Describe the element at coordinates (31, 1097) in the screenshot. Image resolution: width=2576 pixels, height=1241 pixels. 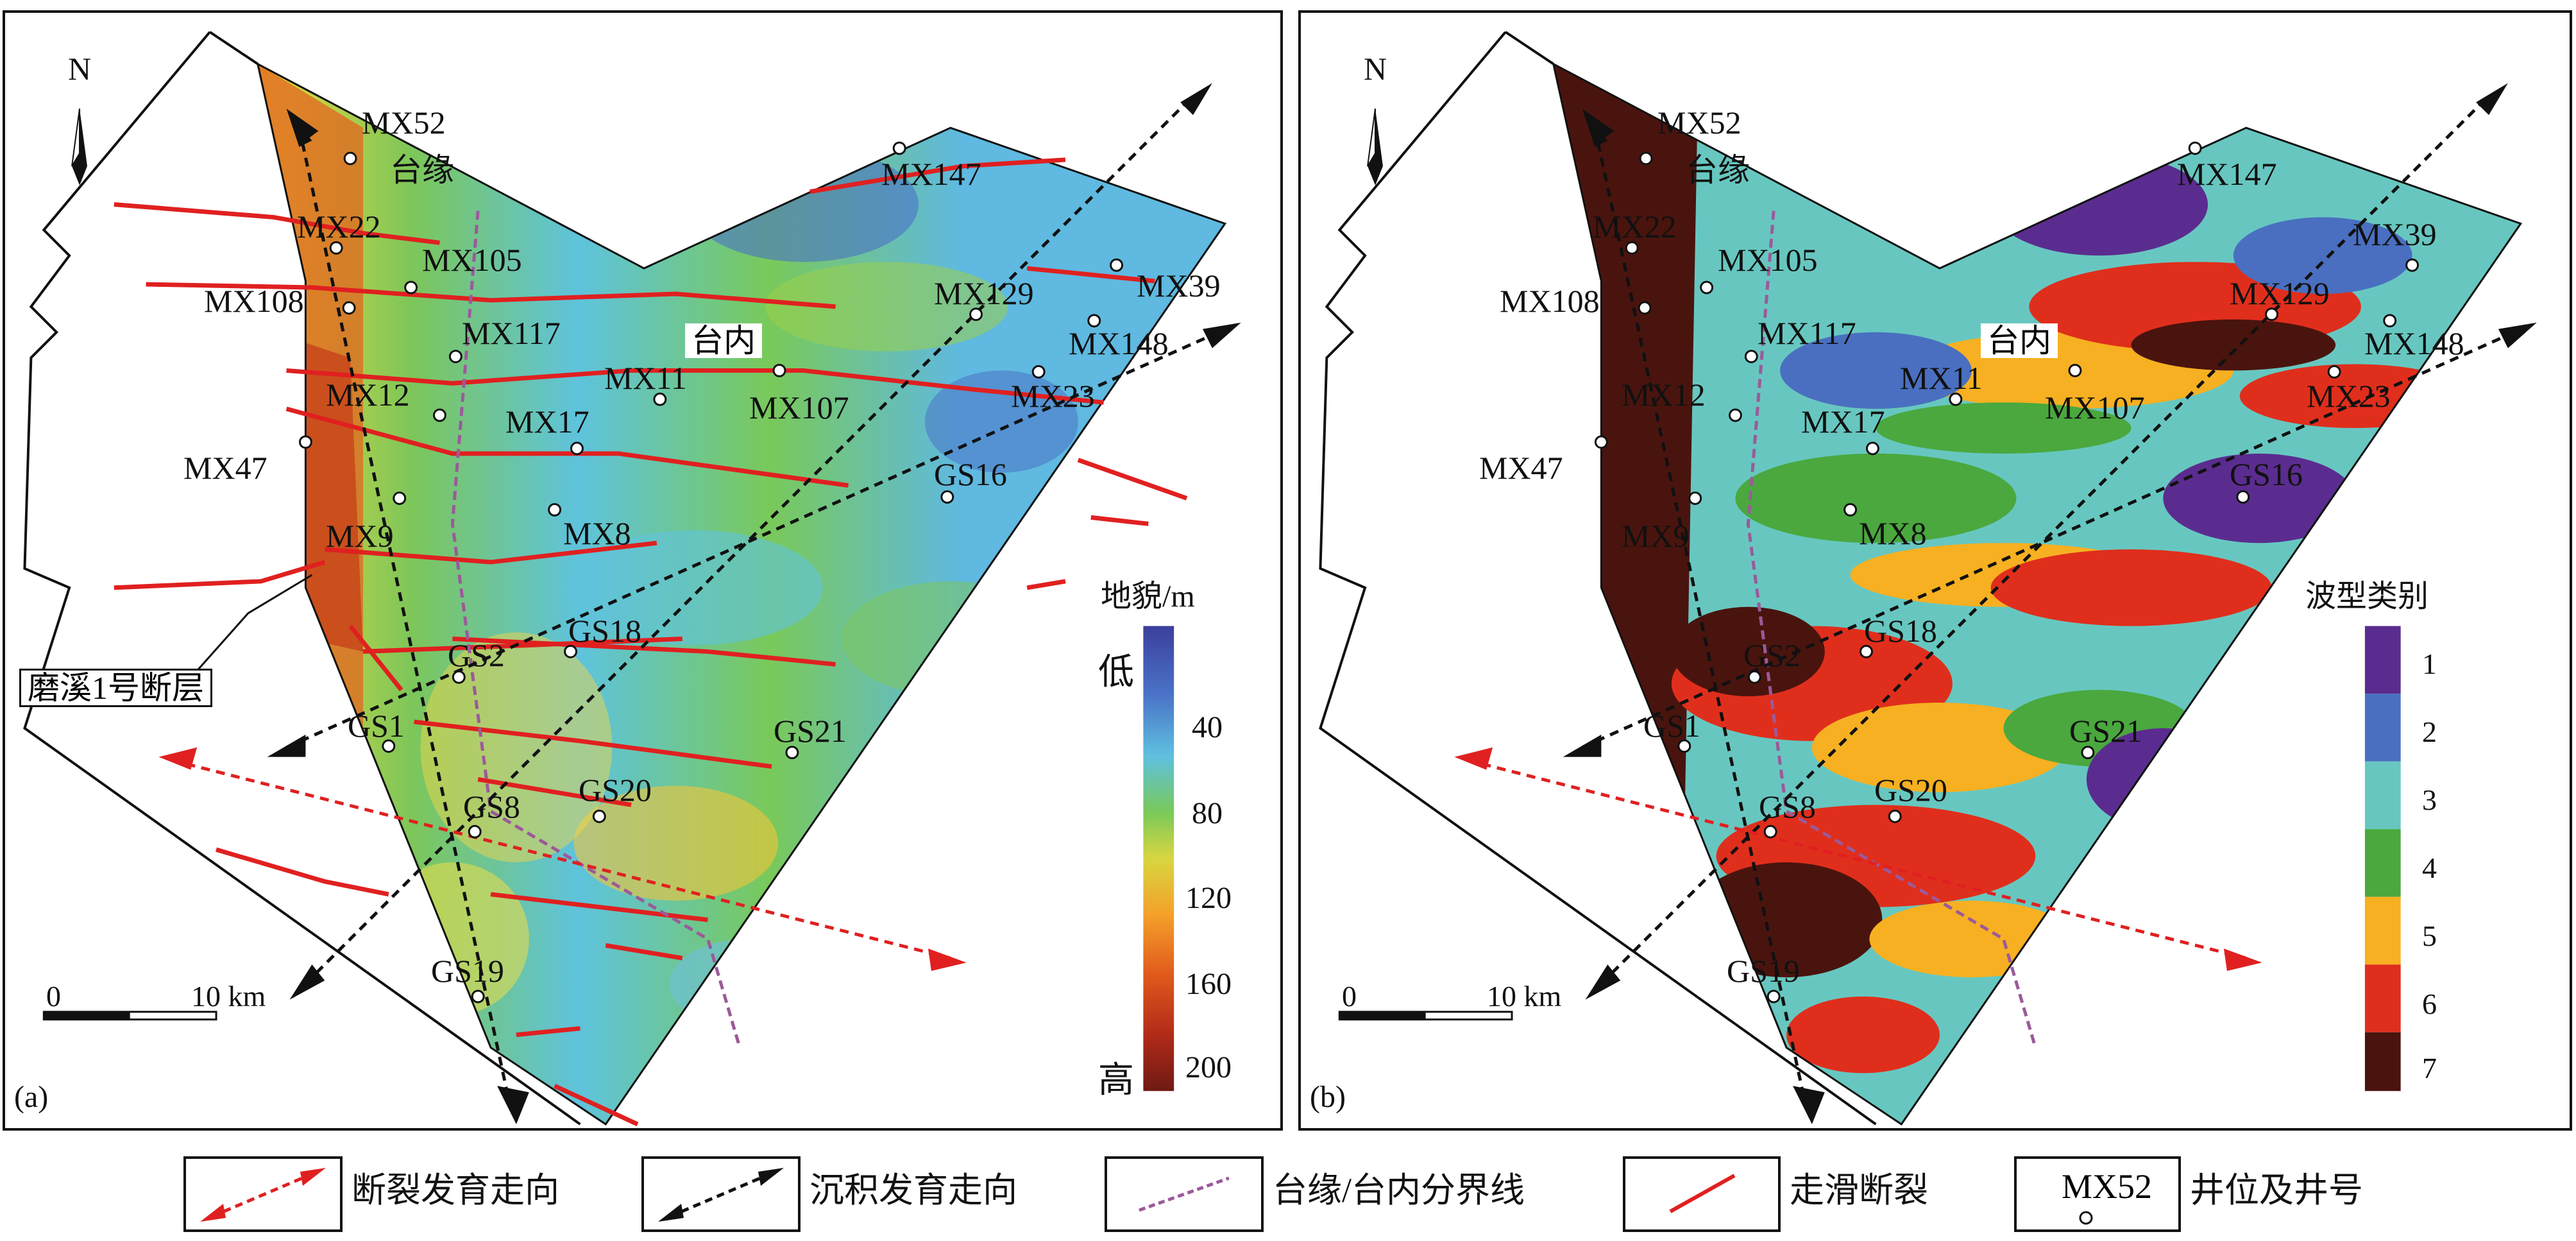
I see `panel-letter-a: (a)` at that location.